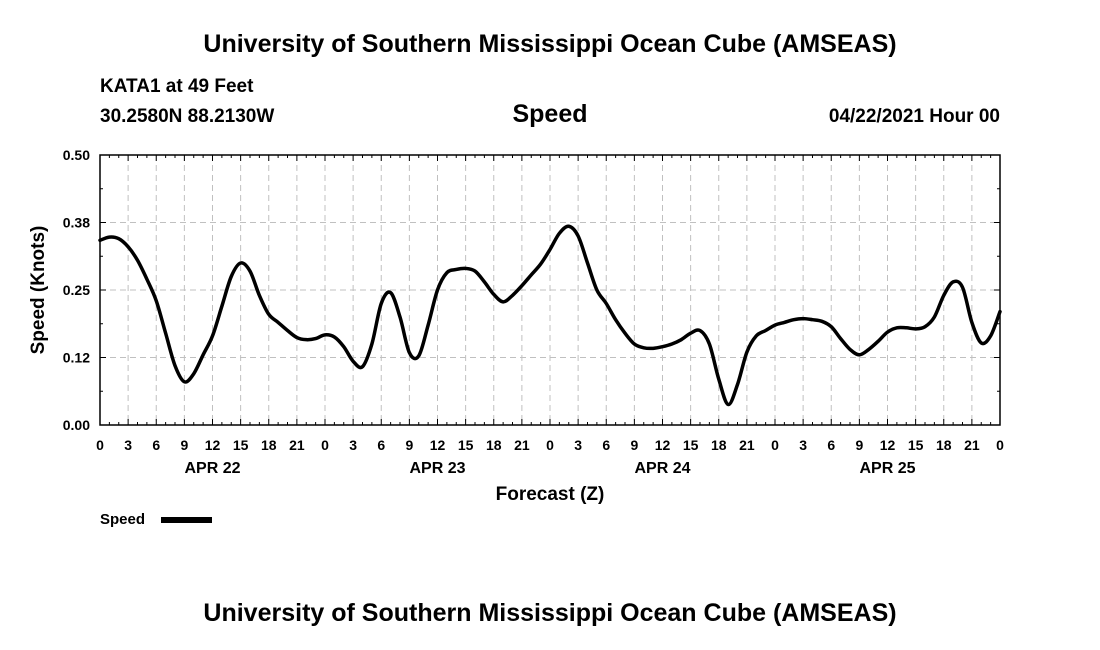 Image resolution: width=1100 pixels, height=650 pixels. I want to click on legend-swatch, so click(186, 520).